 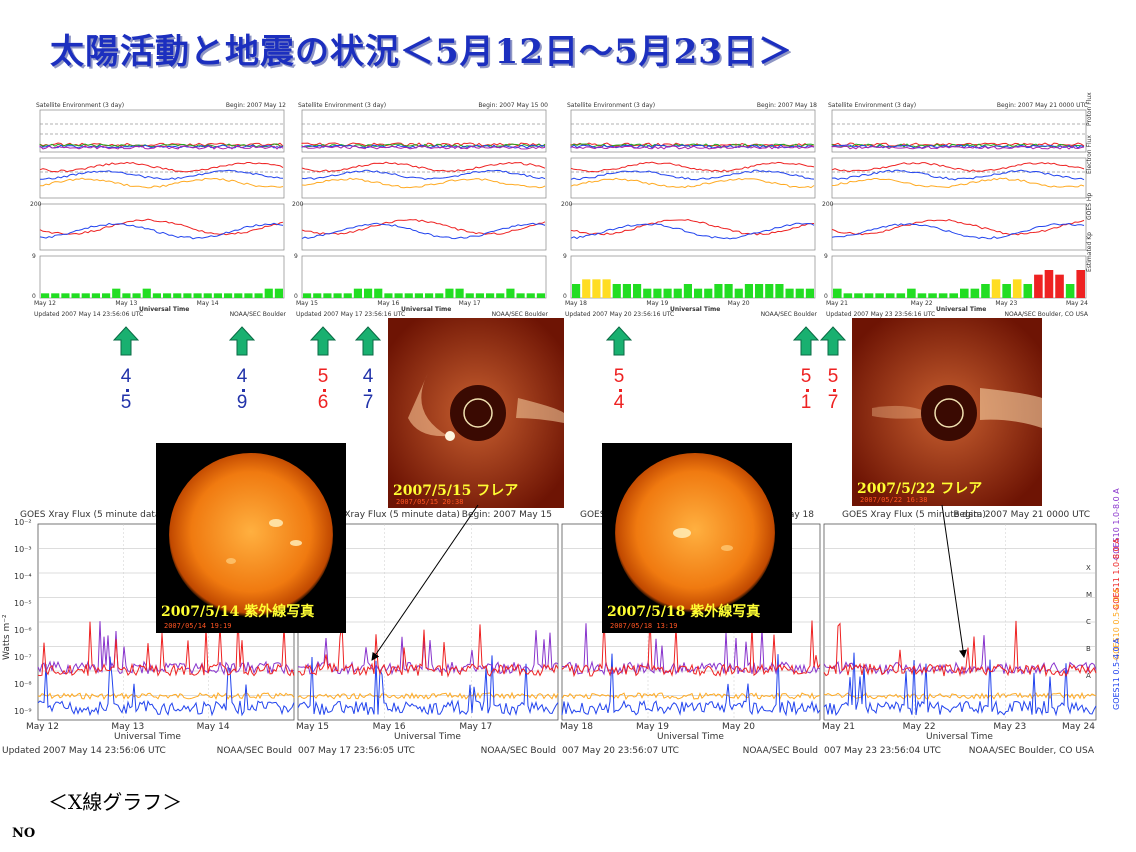 I want to click on date-tick: May 16, so click(x=388, y=303).